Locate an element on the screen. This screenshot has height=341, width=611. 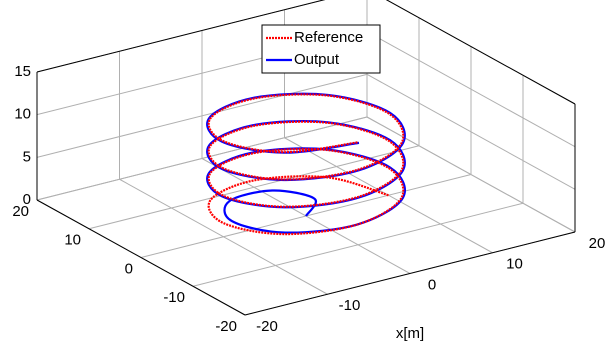
x-tick-label: 20 is located at coordinates (597, 243).